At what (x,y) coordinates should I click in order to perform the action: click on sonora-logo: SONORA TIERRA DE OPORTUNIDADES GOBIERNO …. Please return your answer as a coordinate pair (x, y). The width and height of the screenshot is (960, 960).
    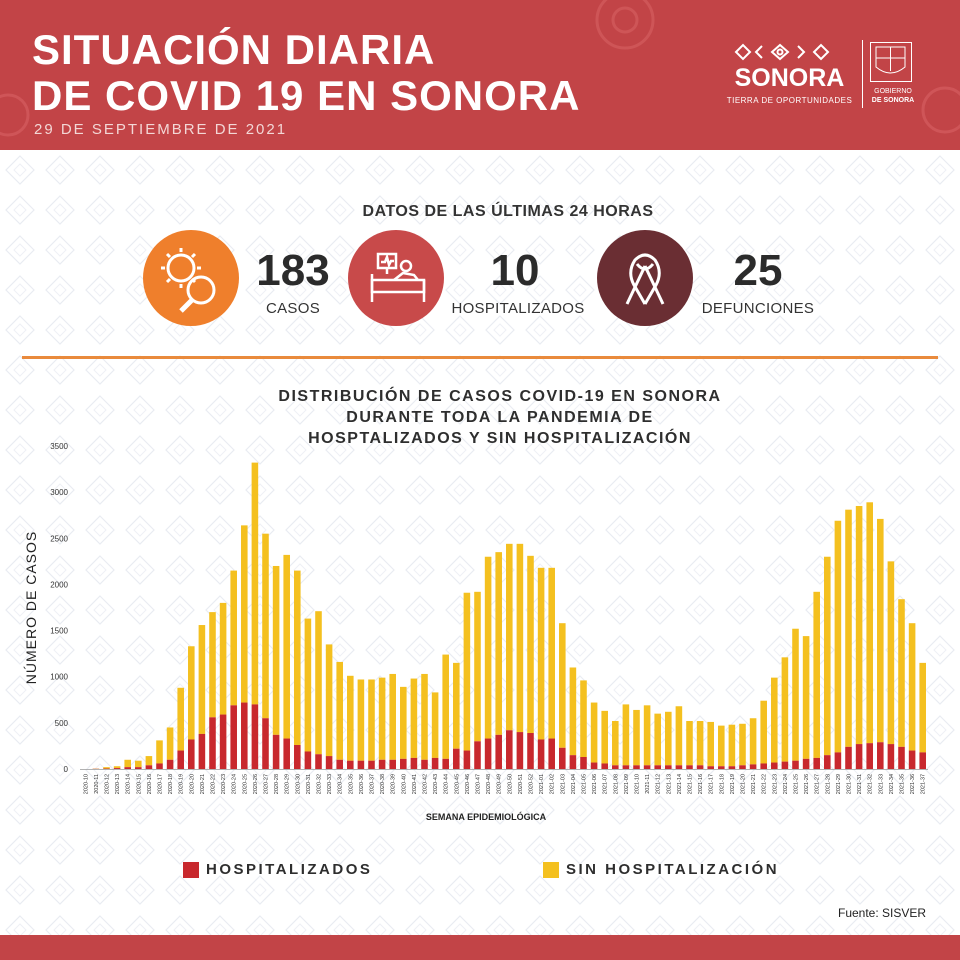
    Looking at the image, I should click on (822, 80).